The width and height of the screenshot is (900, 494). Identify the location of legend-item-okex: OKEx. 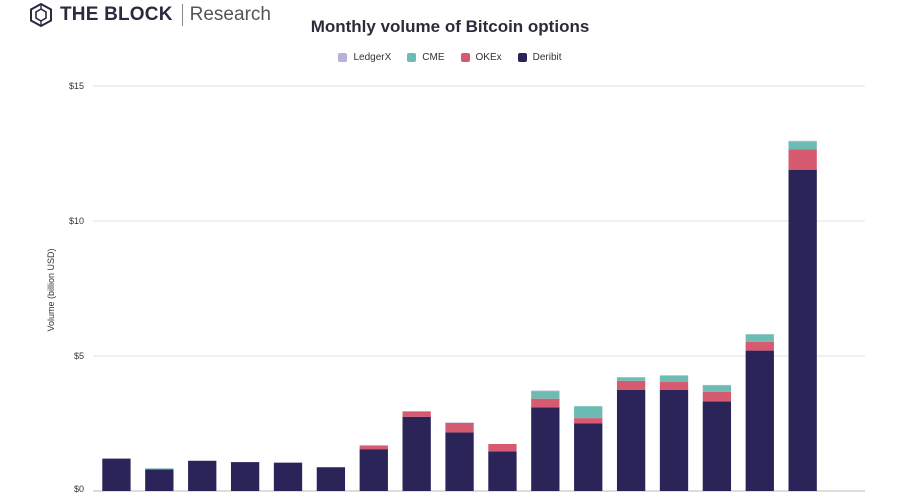
(481, 57).